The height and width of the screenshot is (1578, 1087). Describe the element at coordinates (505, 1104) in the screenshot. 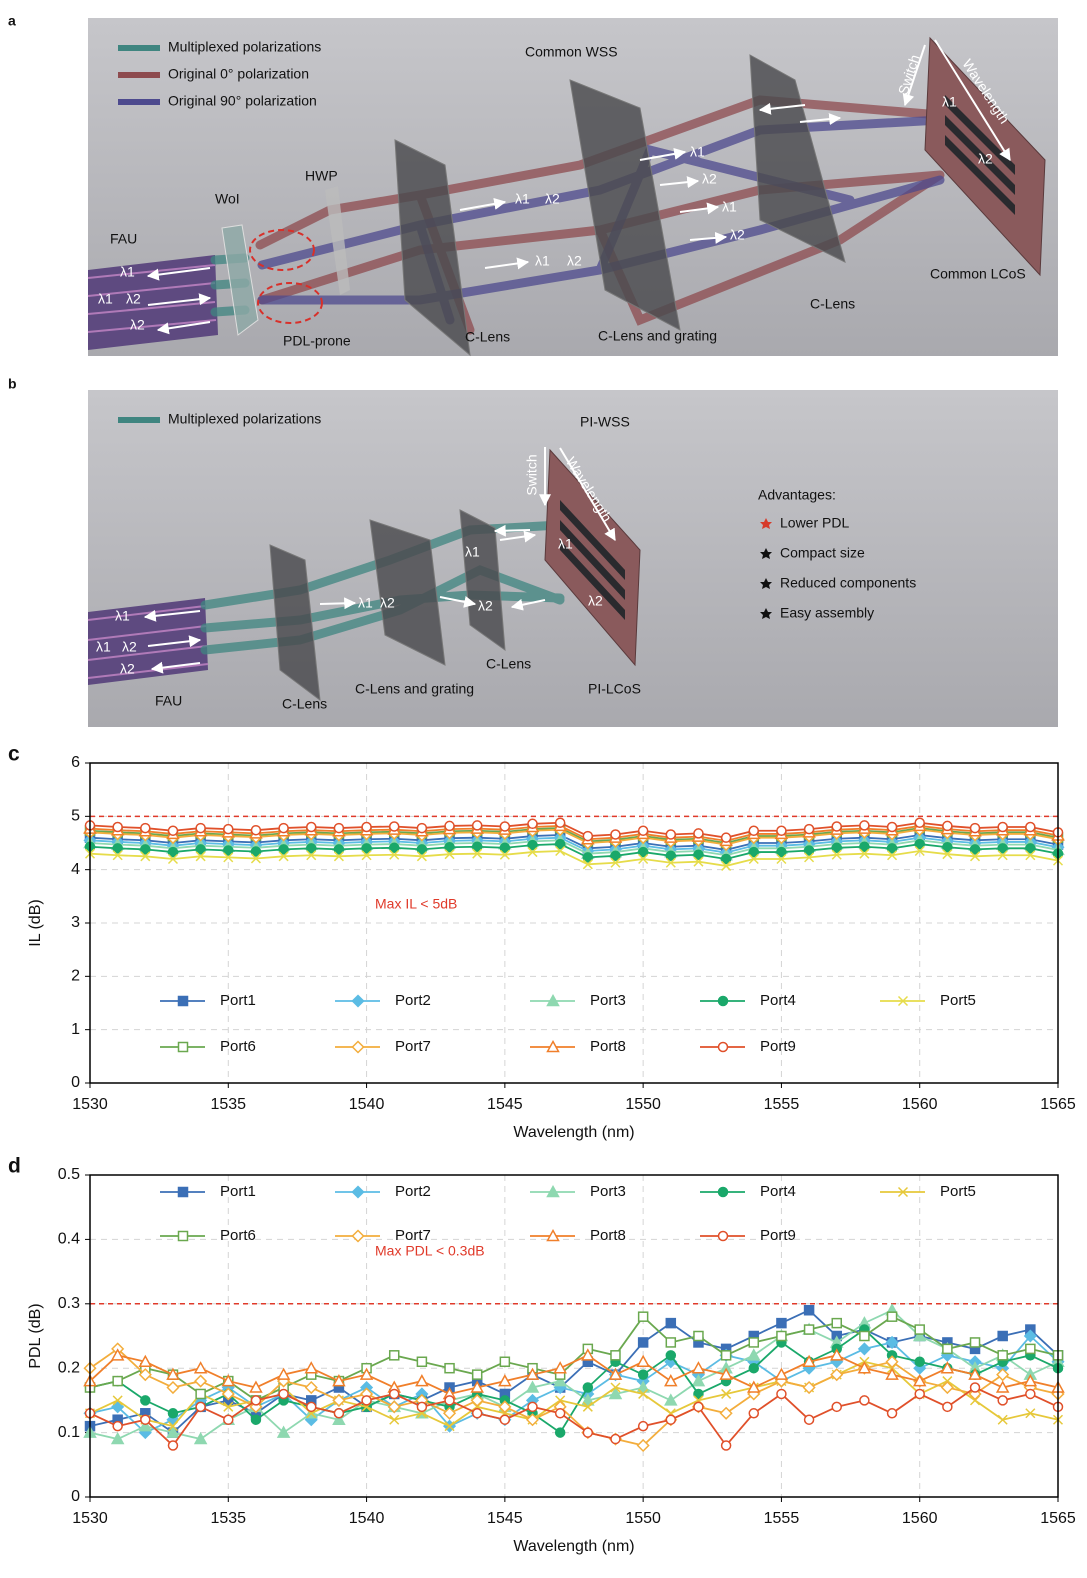

I see `x-tick-label: 1545` at that location.